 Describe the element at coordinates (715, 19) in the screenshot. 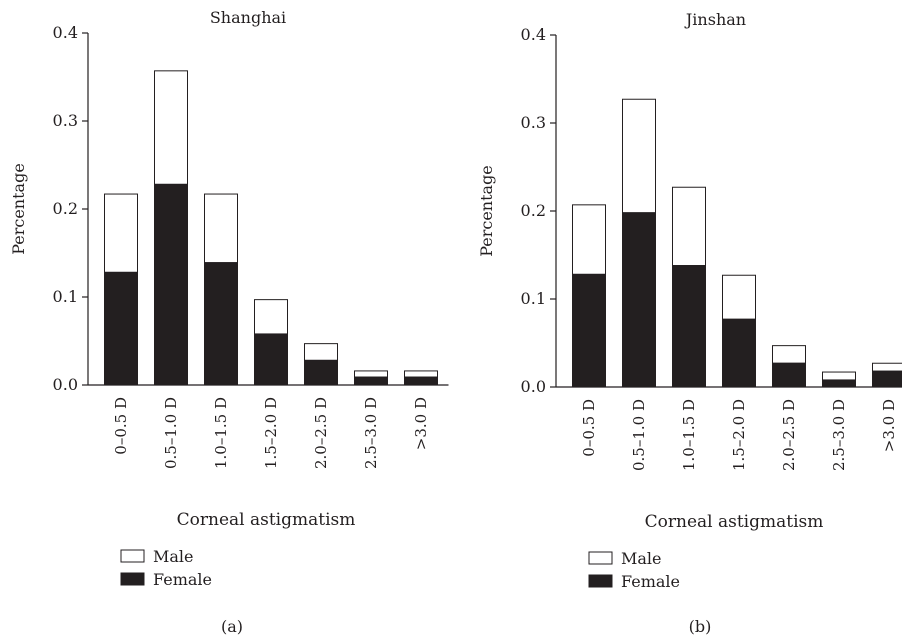

I see `chart-title: Jinshan` at that location.